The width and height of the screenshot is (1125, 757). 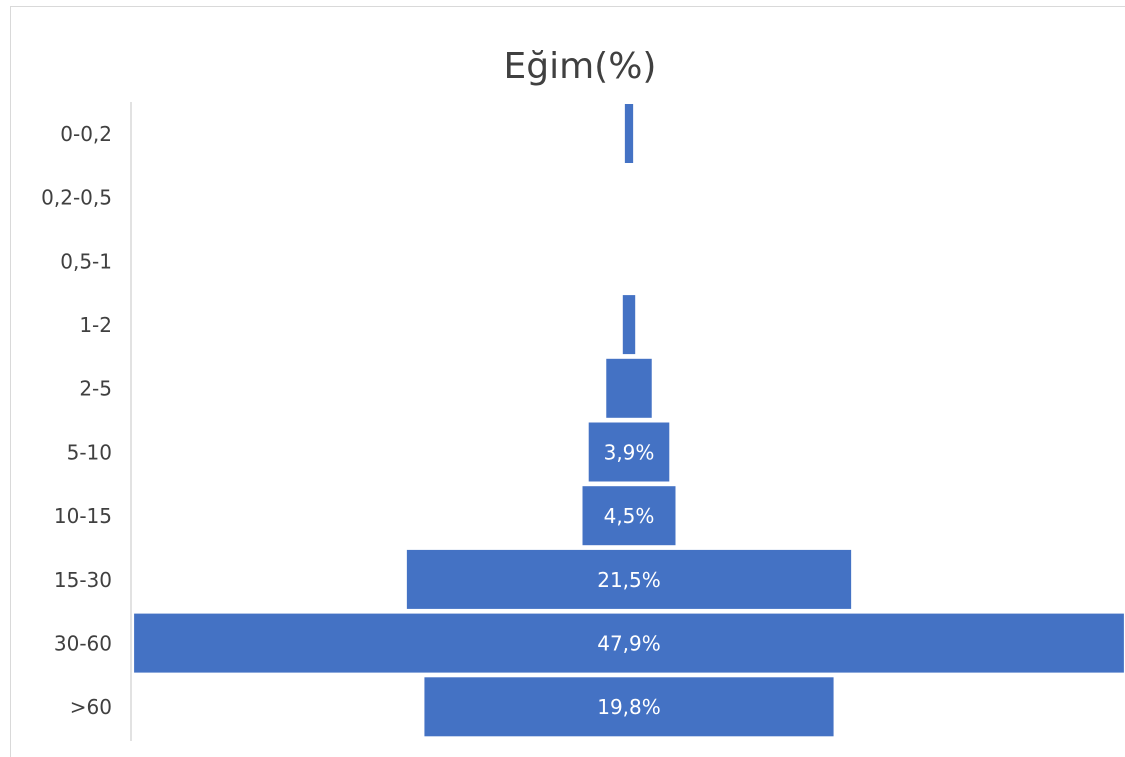 What do you see at coordinates (95, 389) in the screenshot?
I see `category-tick-label: 2-5` at bounding box center [95, 389].